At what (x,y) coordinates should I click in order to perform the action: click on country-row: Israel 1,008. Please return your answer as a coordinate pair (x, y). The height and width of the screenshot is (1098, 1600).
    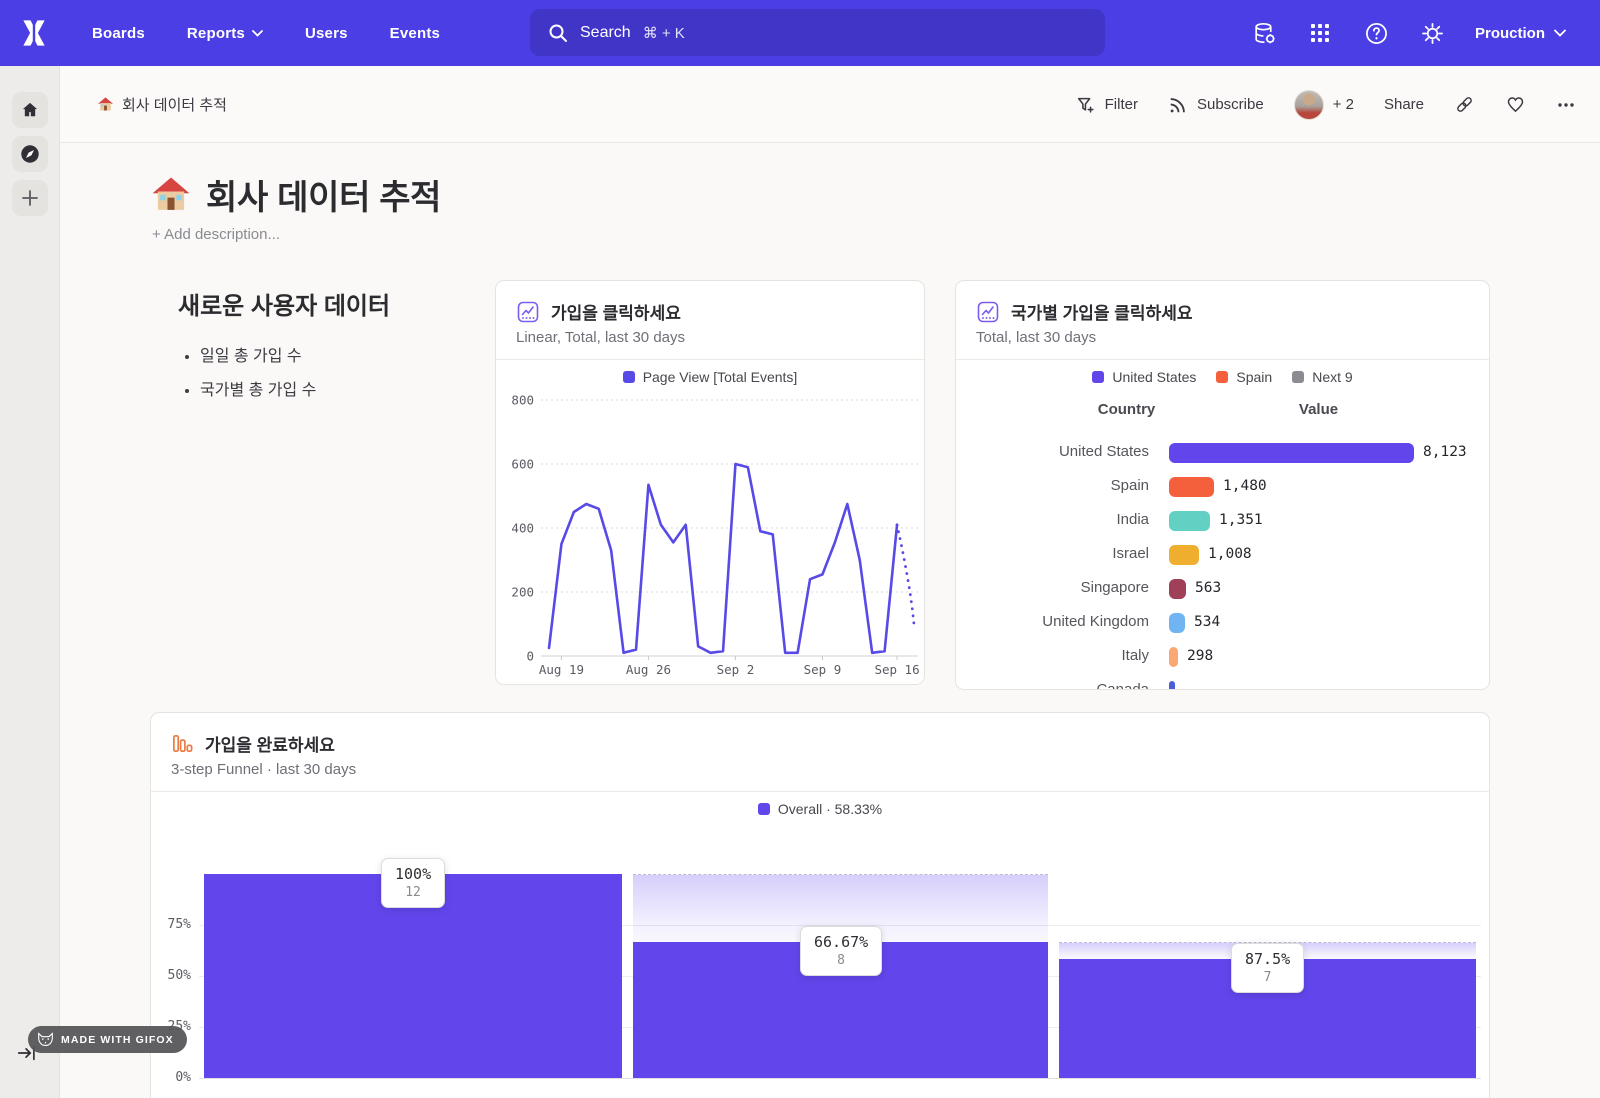
    Looking at the image, I should click on (1222, 555).